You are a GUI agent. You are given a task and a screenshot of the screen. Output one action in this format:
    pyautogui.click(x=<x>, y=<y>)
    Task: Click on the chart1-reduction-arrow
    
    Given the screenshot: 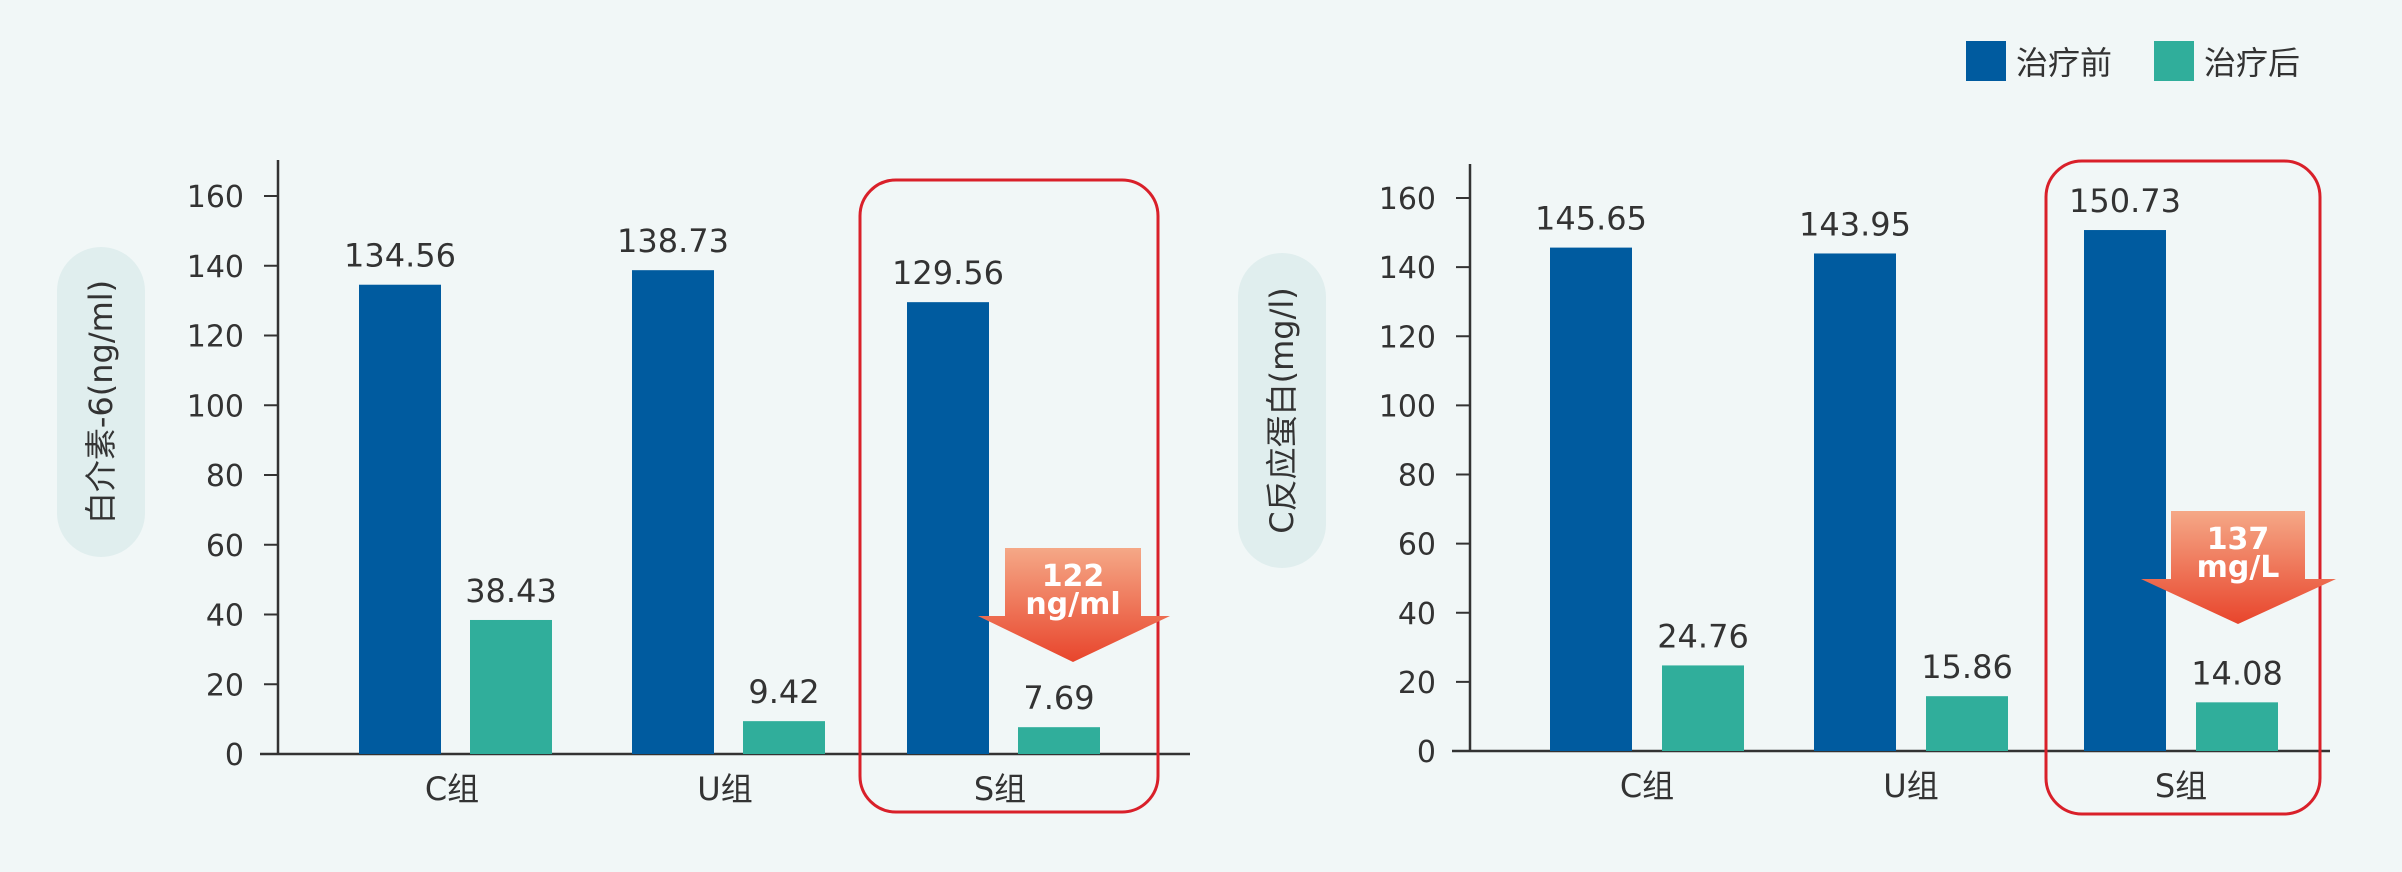 What is the action you would take?
    pyautogui.click(x=1074, y=605)
    